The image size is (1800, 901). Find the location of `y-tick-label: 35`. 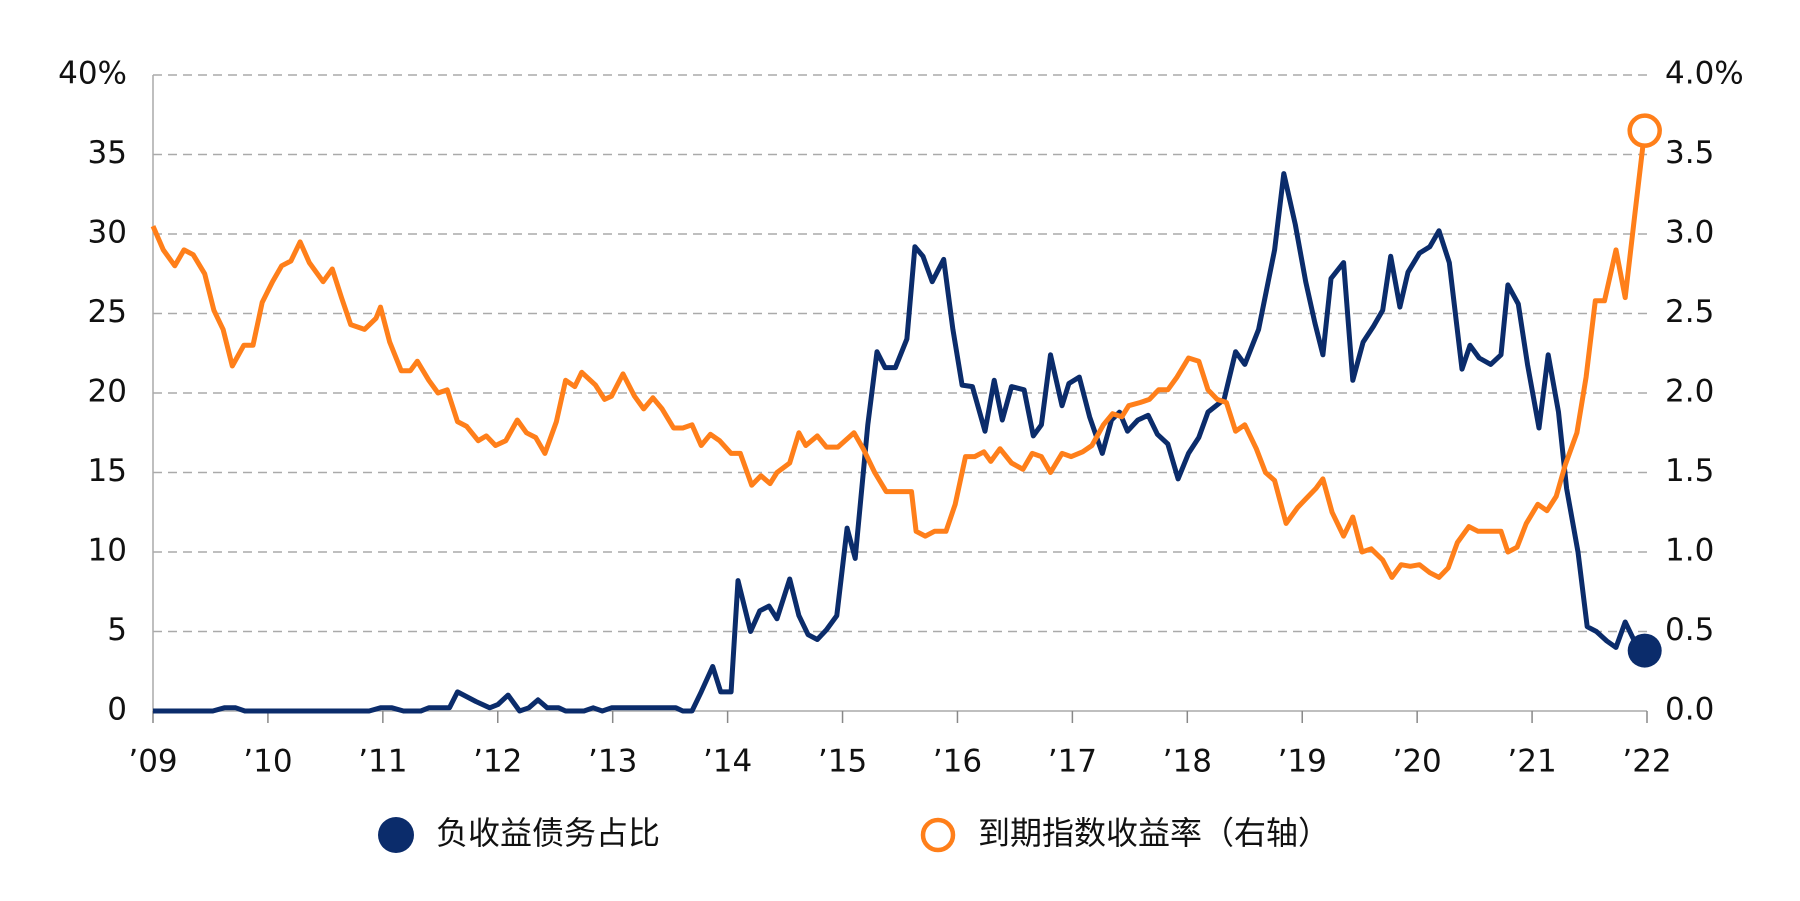

y-tick-label: 35 is located at coordinates (107, 153).